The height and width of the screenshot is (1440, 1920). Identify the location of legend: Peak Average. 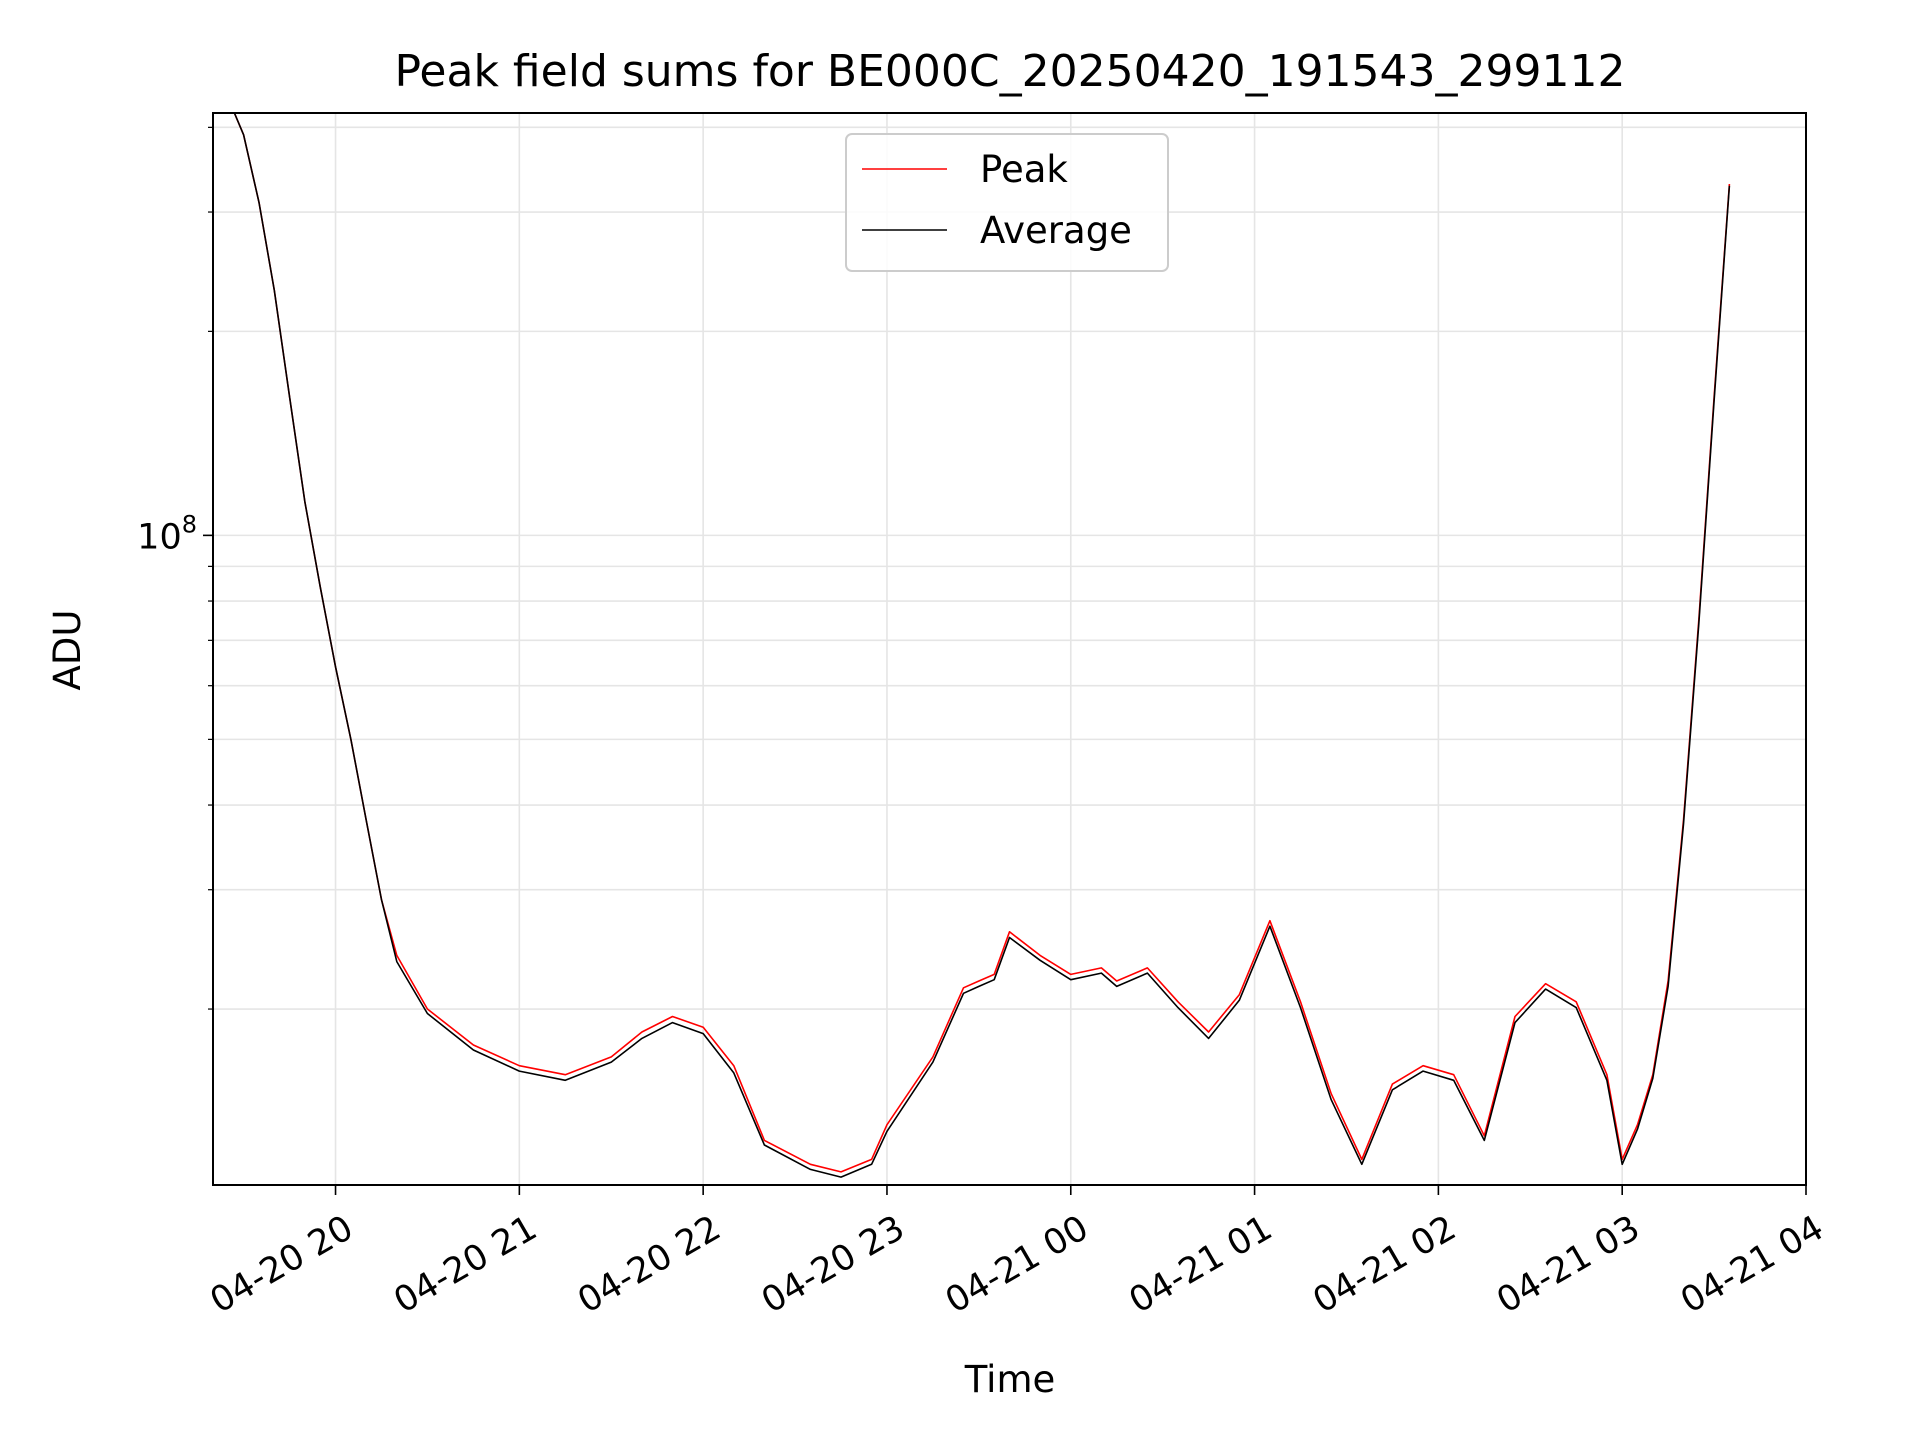
(1007, 202).